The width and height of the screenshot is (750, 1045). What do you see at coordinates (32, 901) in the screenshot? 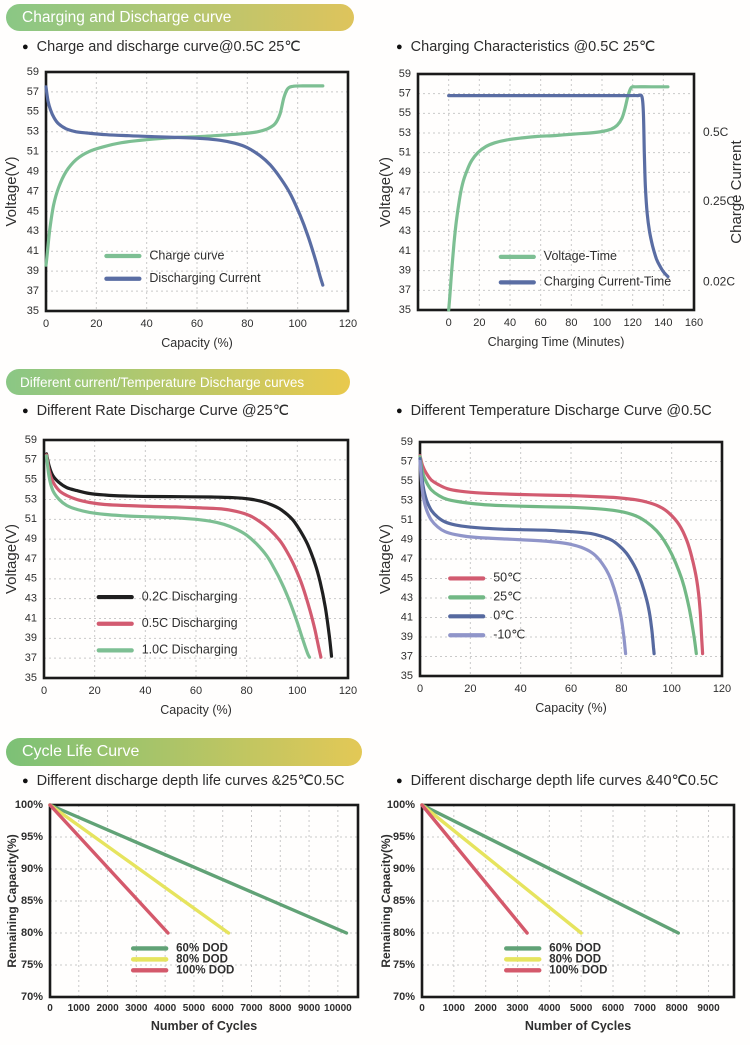
I see `svg-text: 85%` at bounding box center [32, 901].